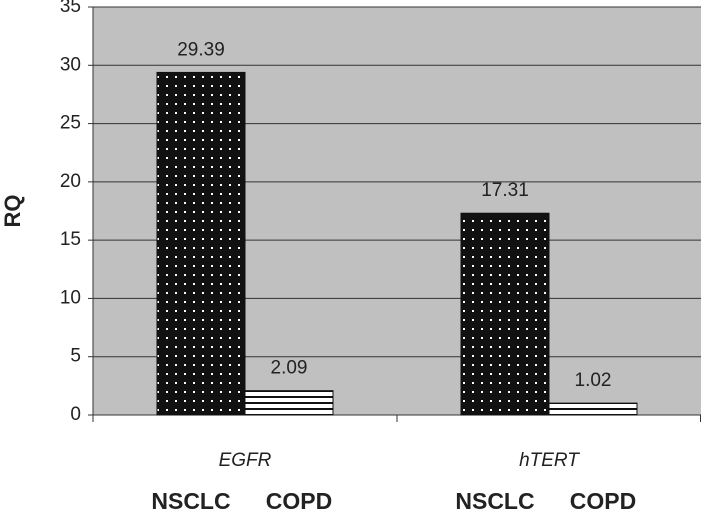 This screenshot has width=701, height=515. What do you see at coordinates (70, 297) in the screenshot?
I see `y-tick-label: 10` at bounding box center [70, 297].